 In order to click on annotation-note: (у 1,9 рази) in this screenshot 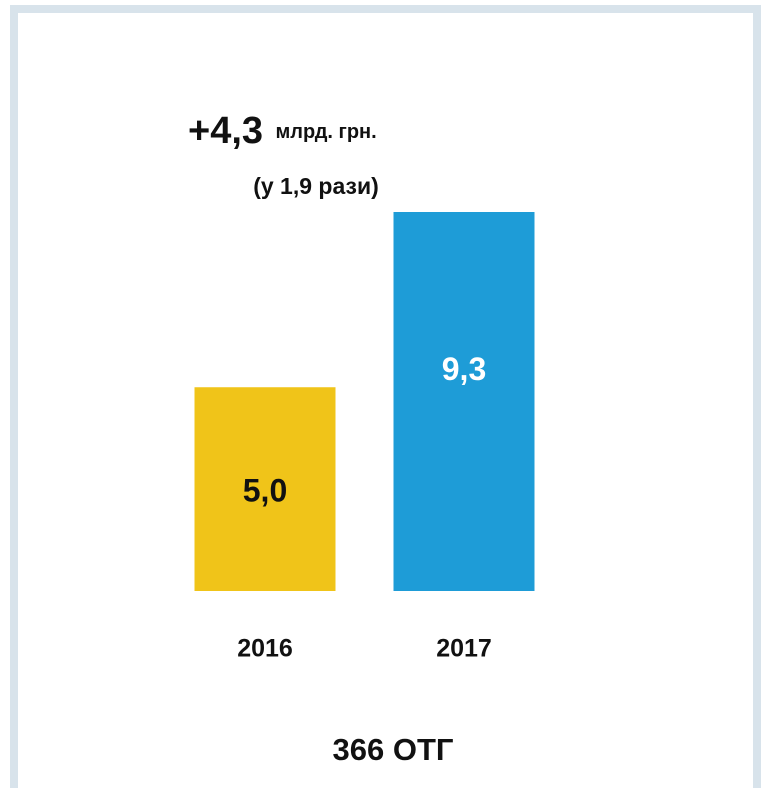, I will do `click(316, 186)`.